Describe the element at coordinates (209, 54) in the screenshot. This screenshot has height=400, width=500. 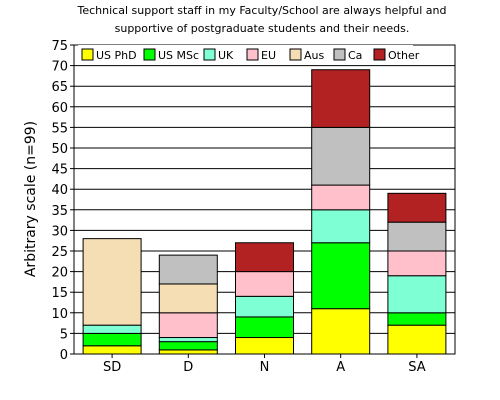
I see `legend-swatch-uk` at that location.